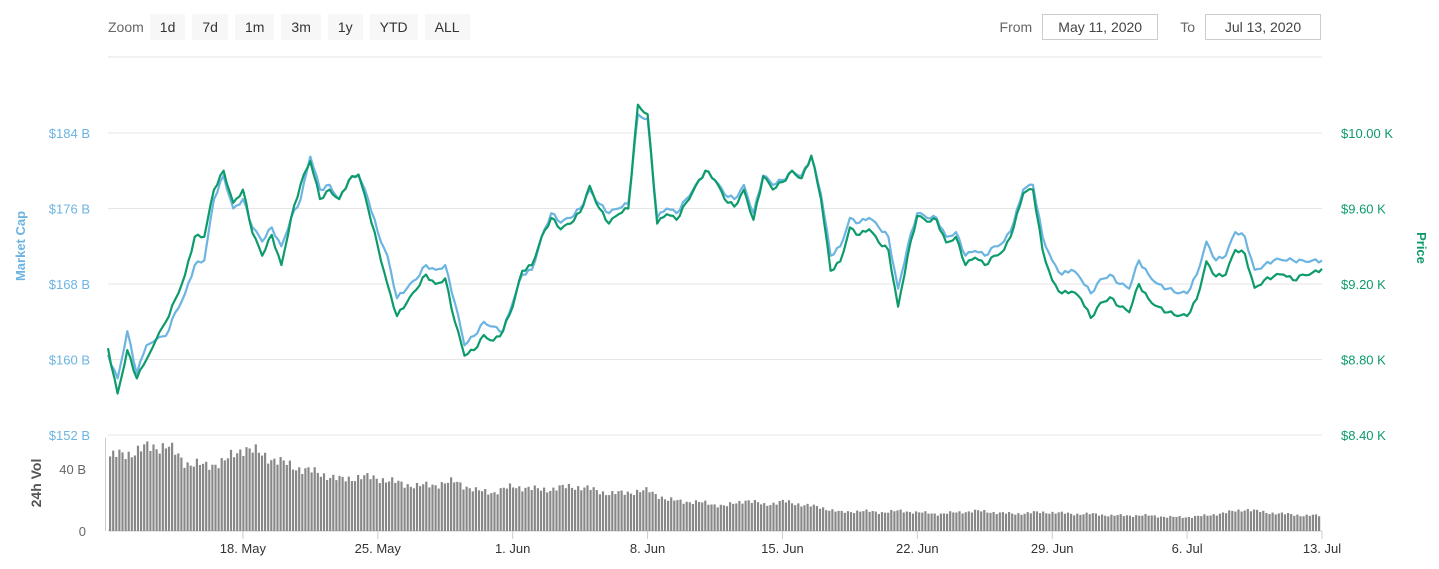 The height and width of the screenshot is (569, 1439). I want to click on to-date-input, so click(1263, 27).